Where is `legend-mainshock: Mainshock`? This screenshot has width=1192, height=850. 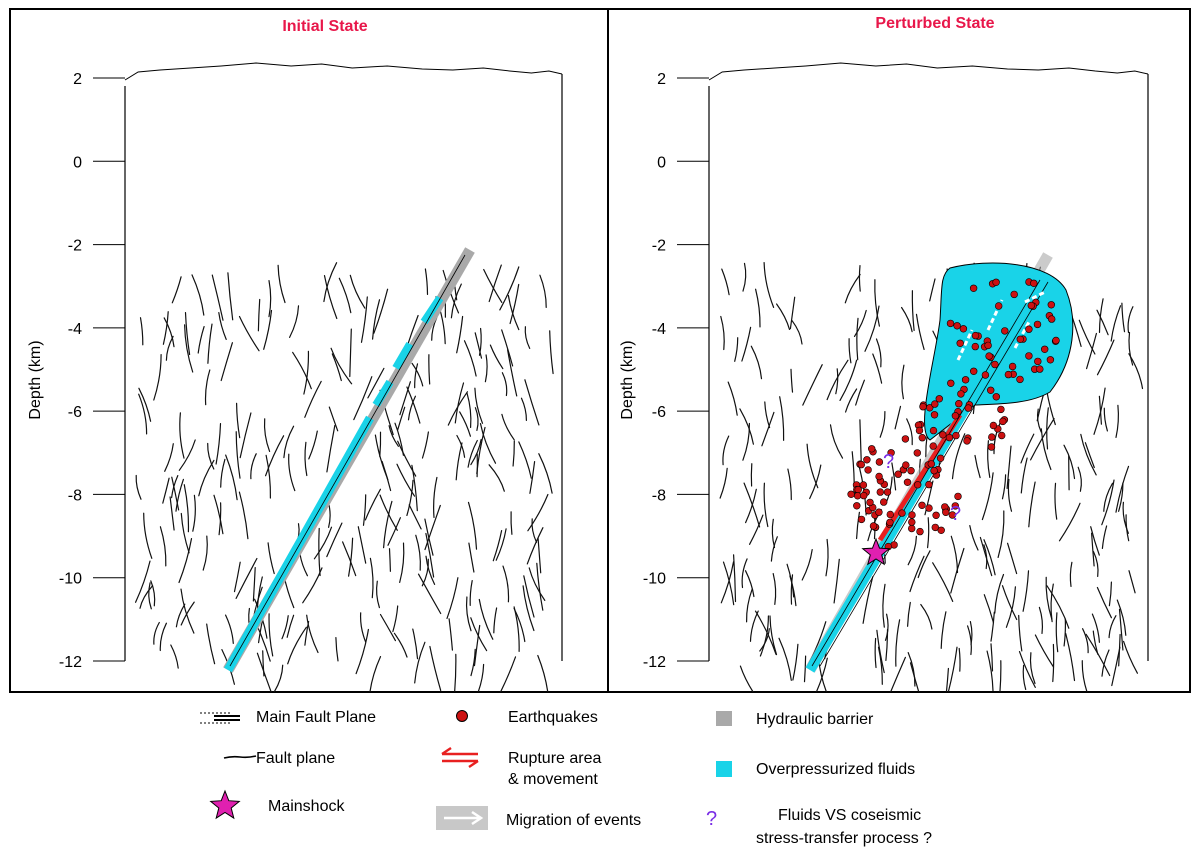 legend-mainshock: Mainshock is located at coordinates (306, 806).